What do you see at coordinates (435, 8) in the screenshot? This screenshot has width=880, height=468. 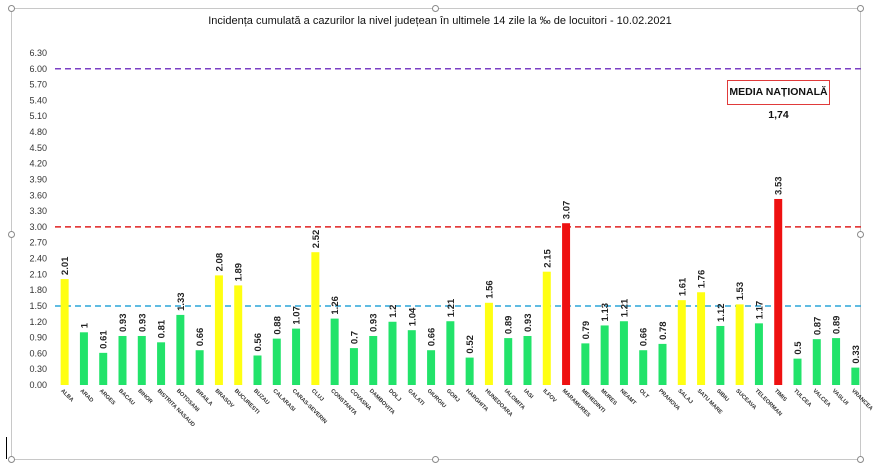 I see `resize-handle-top` at bounding box center [435, 8].